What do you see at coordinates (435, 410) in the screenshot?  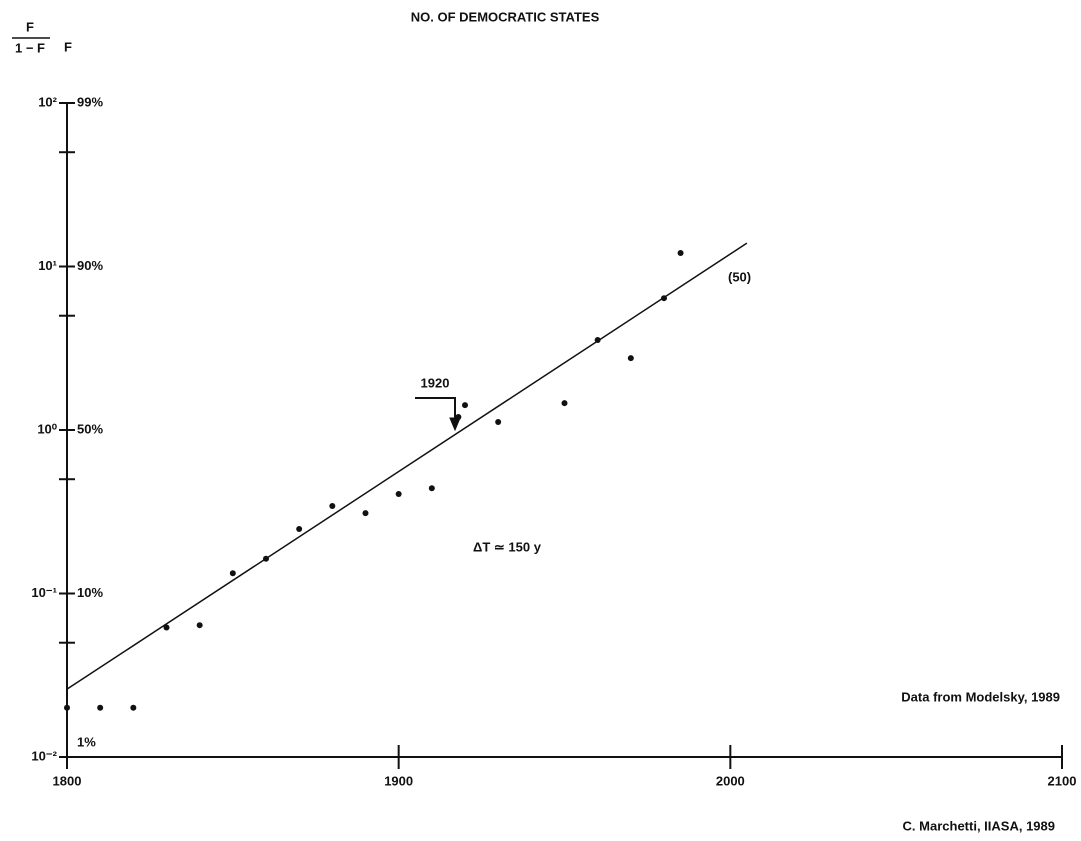 I see `annotation-arrow` at bounding box center [435, 410].